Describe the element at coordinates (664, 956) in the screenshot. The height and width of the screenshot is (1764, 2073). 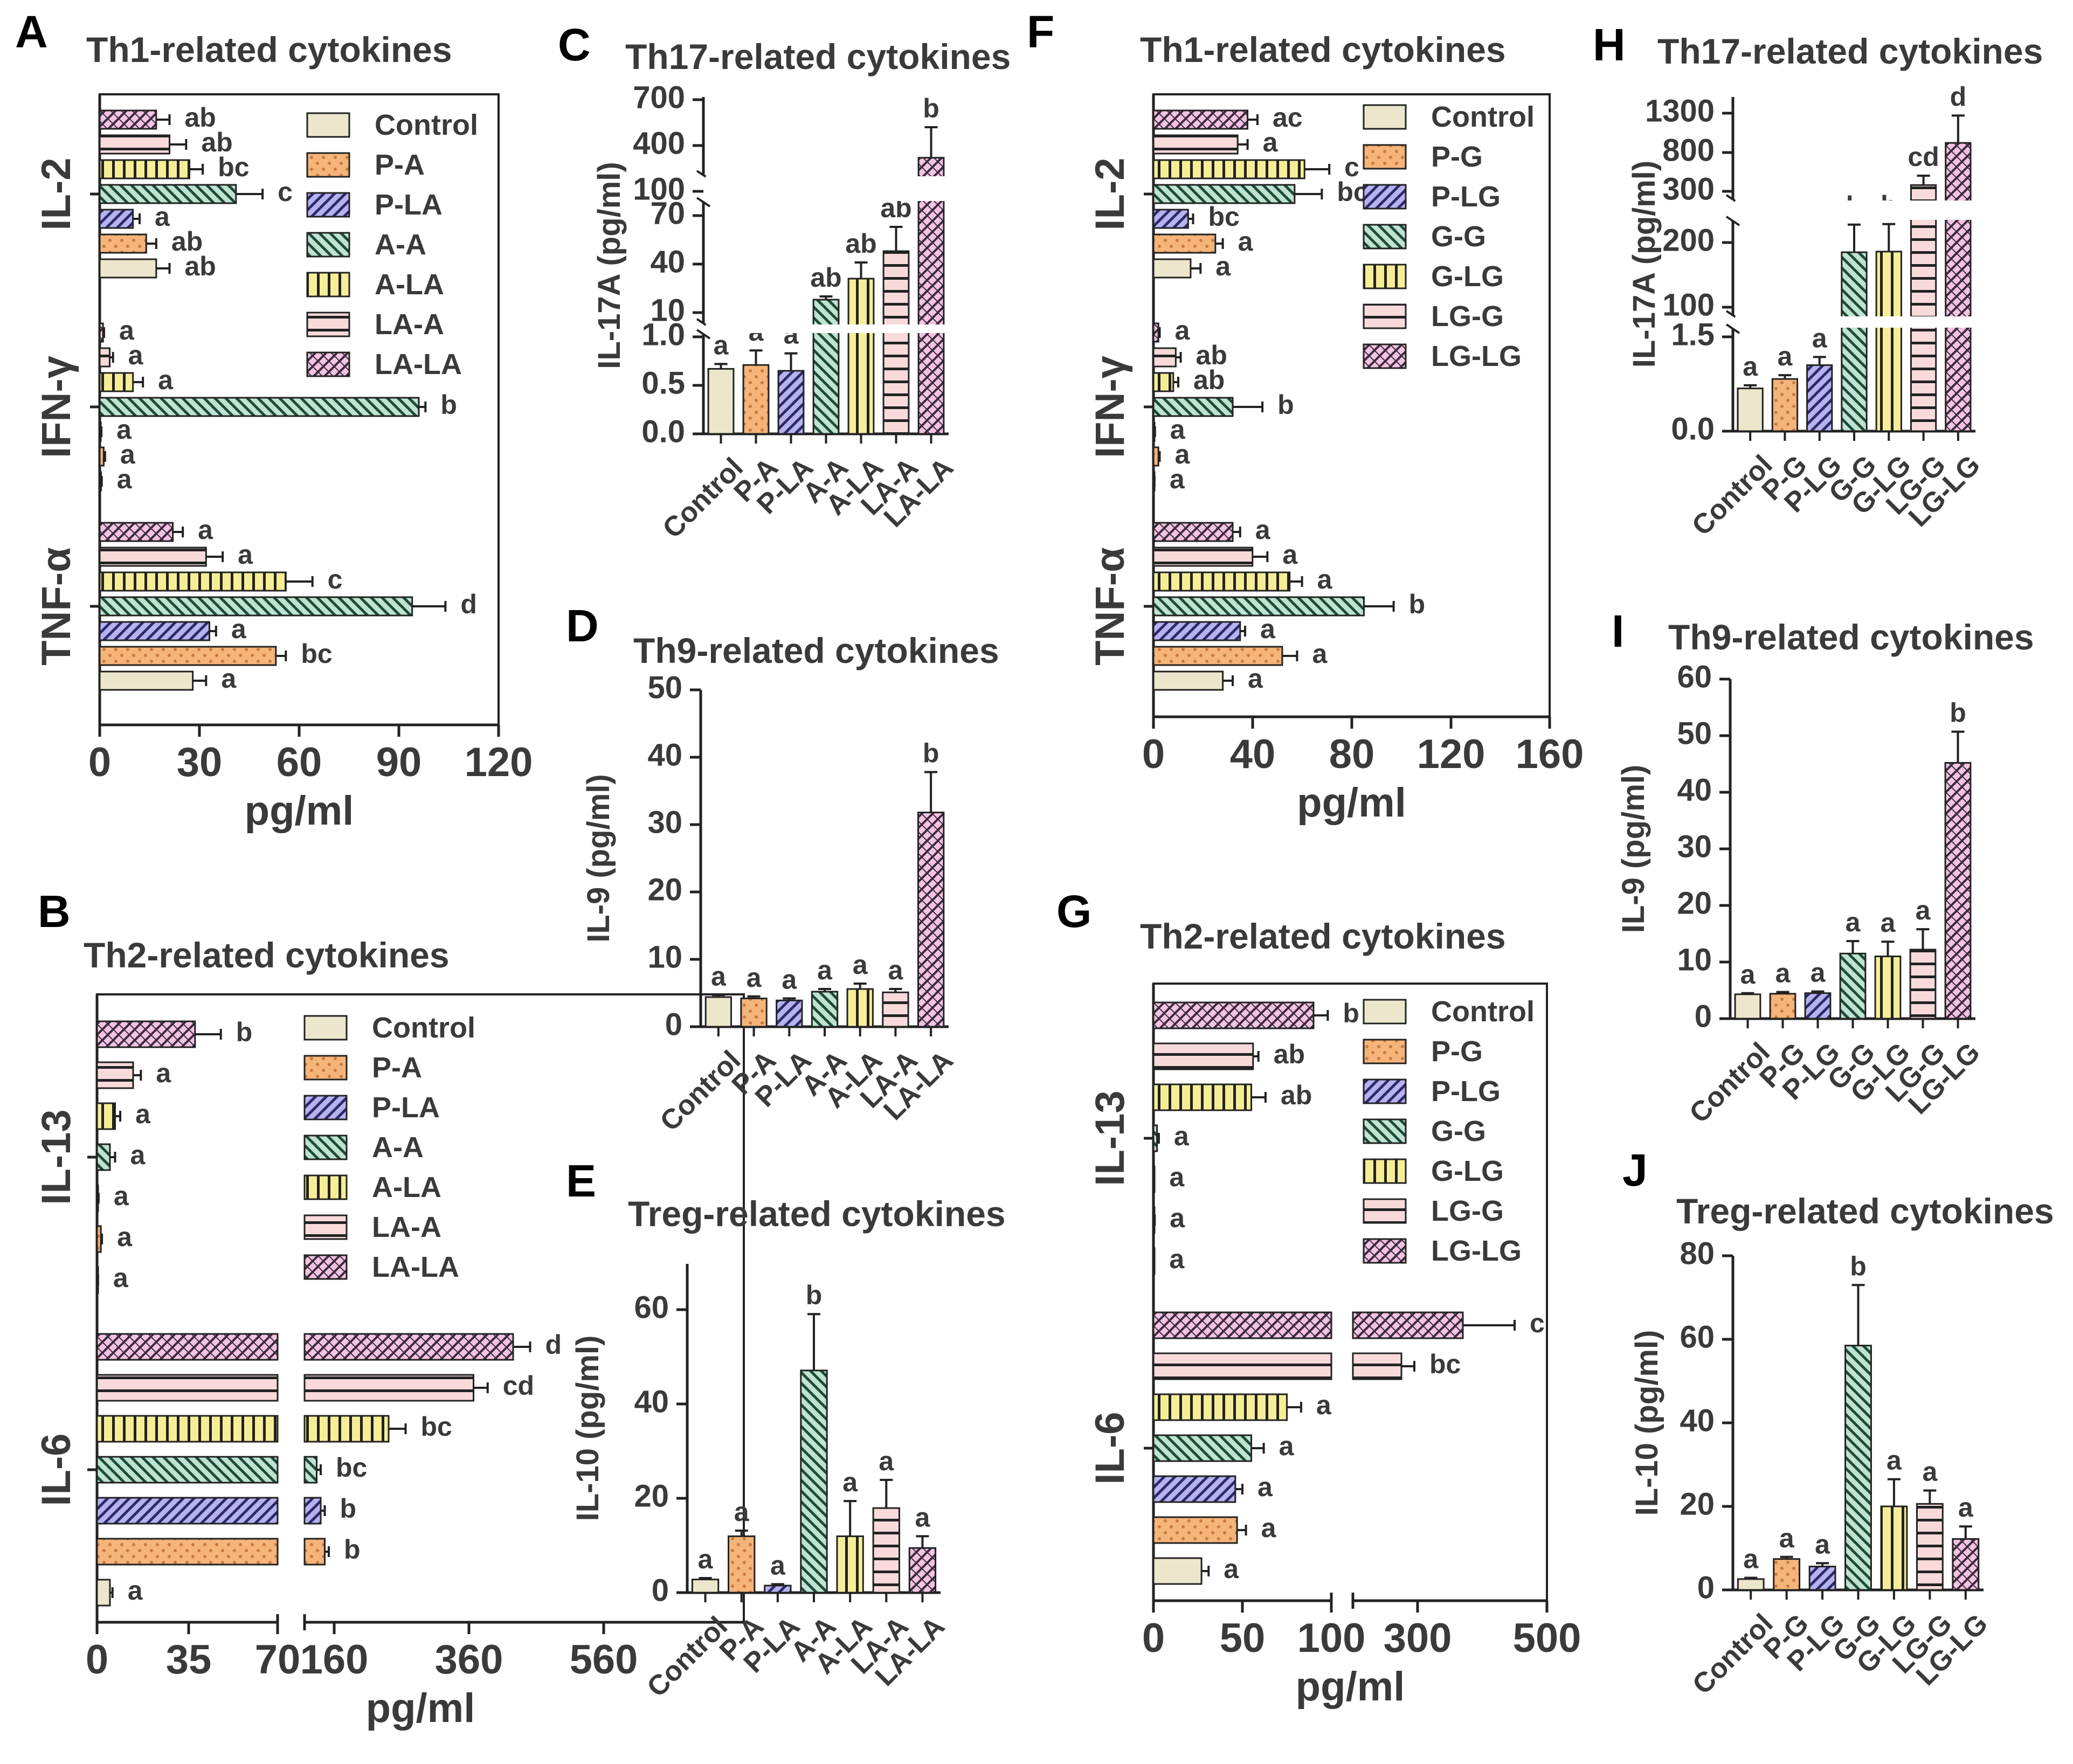
I see `y-tick-label-D: 10` at that location.